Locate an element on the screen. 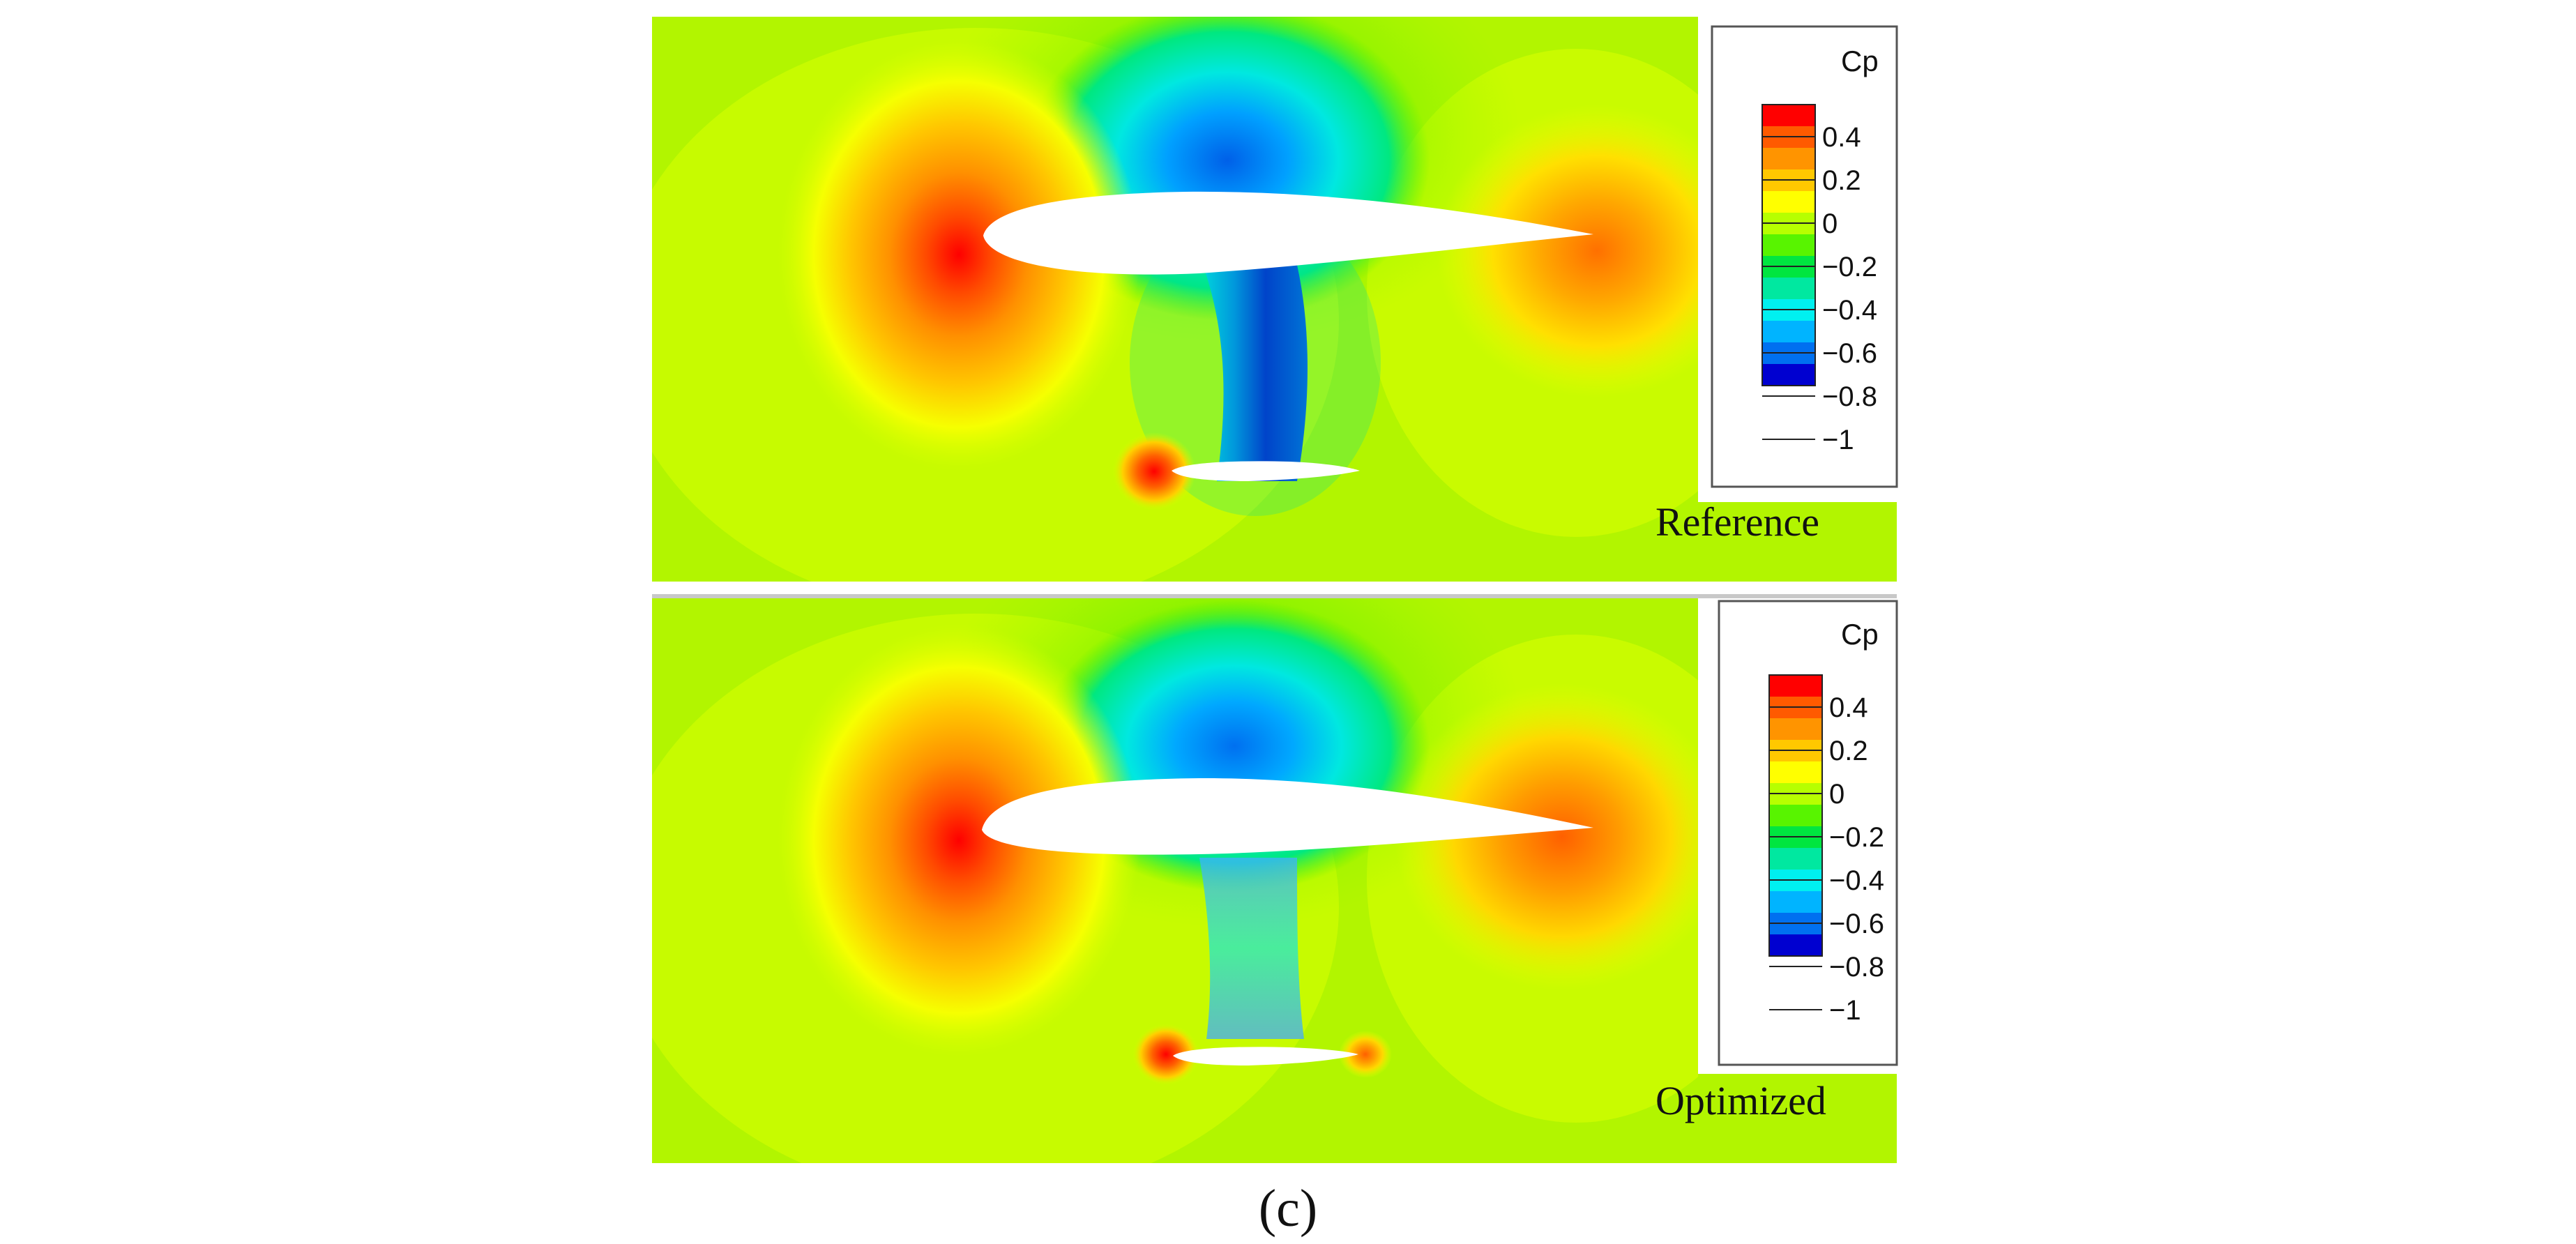  panel-label: Reference is located at coordinates (1737, 522).